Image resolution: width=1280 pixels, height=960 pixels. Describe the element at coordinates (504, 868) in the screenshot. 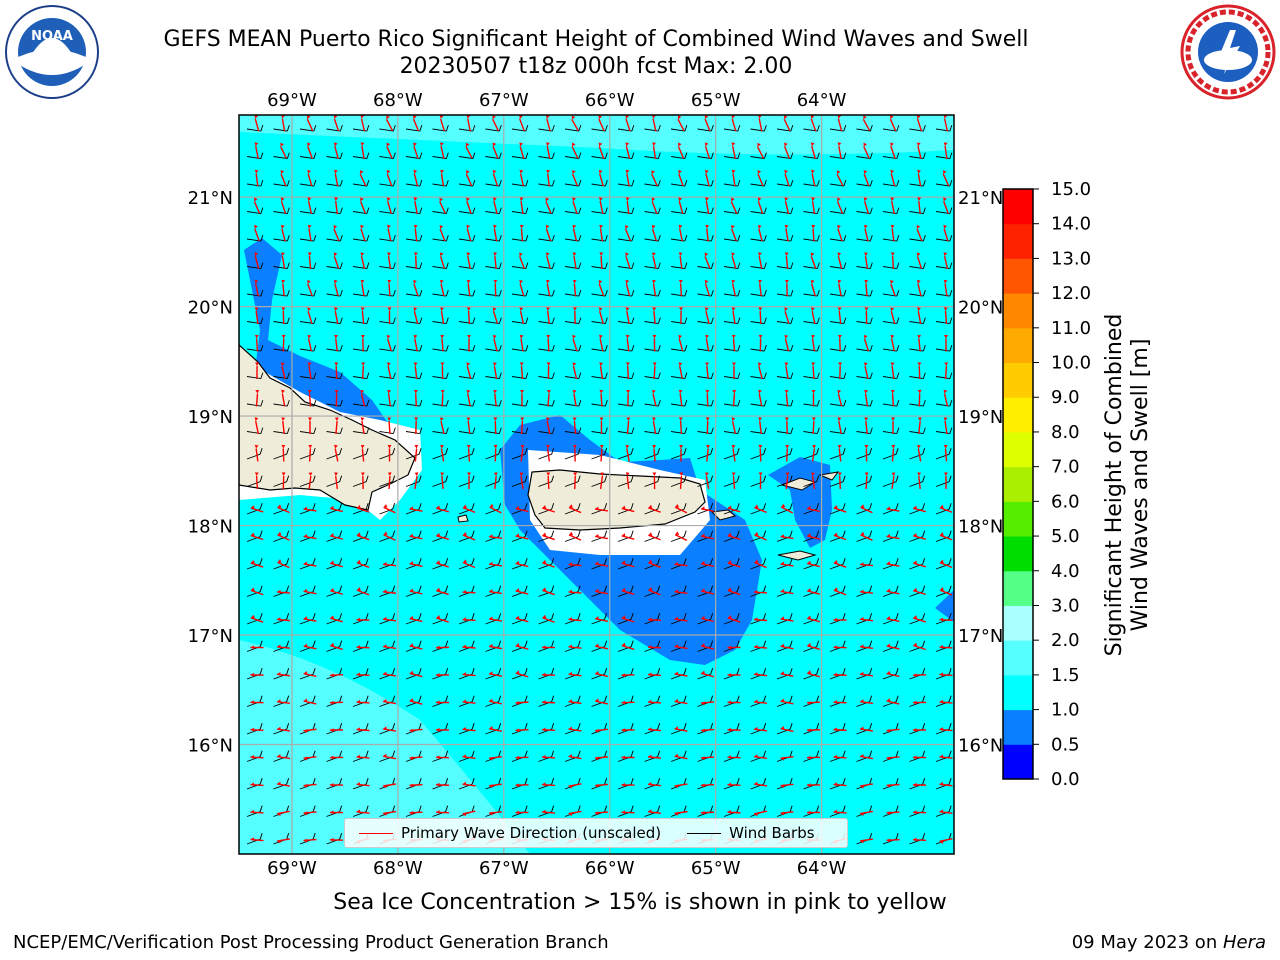

I see `lon-tick-label: 67°W` at that location.